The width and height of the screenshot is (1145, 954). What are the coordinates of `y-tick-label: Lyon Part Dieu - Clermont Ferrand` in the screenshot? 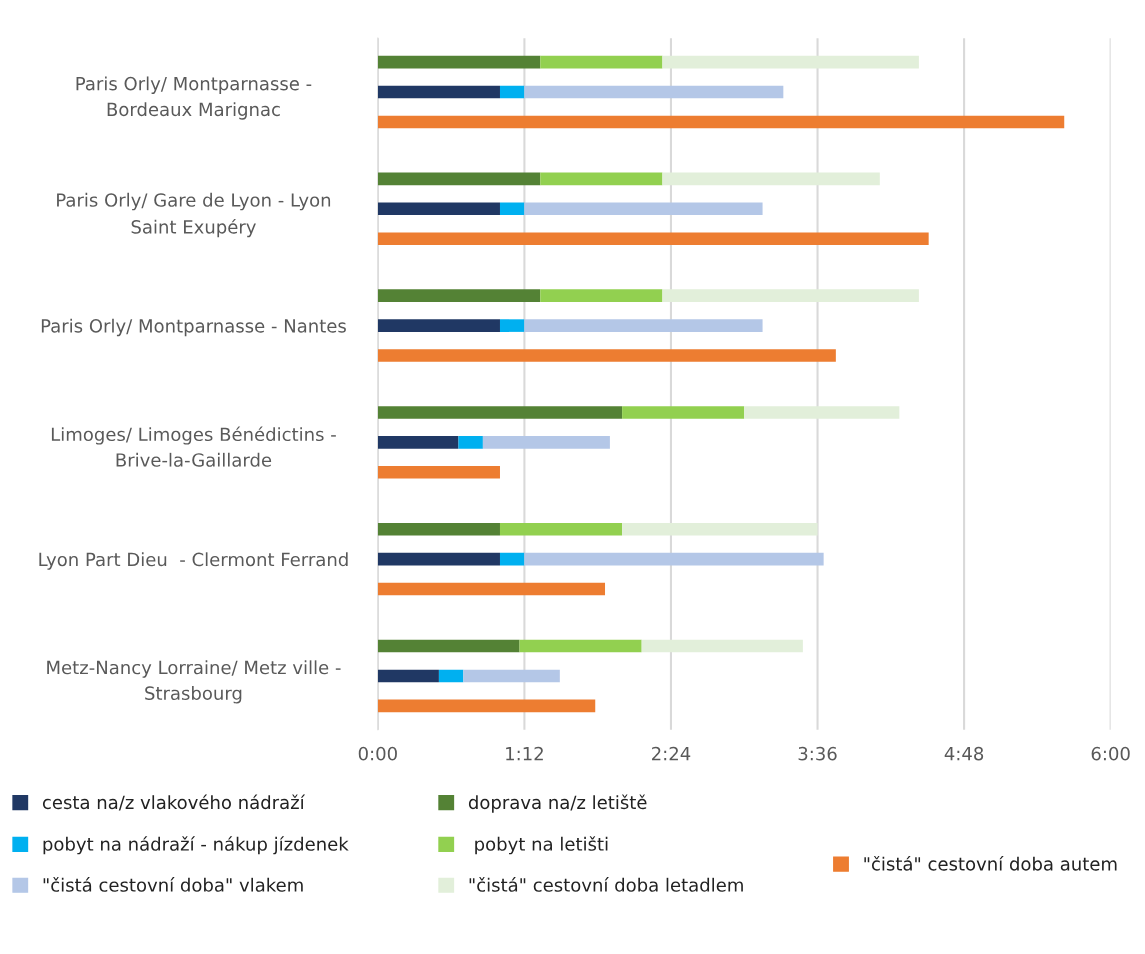 It's located at (193, 561).